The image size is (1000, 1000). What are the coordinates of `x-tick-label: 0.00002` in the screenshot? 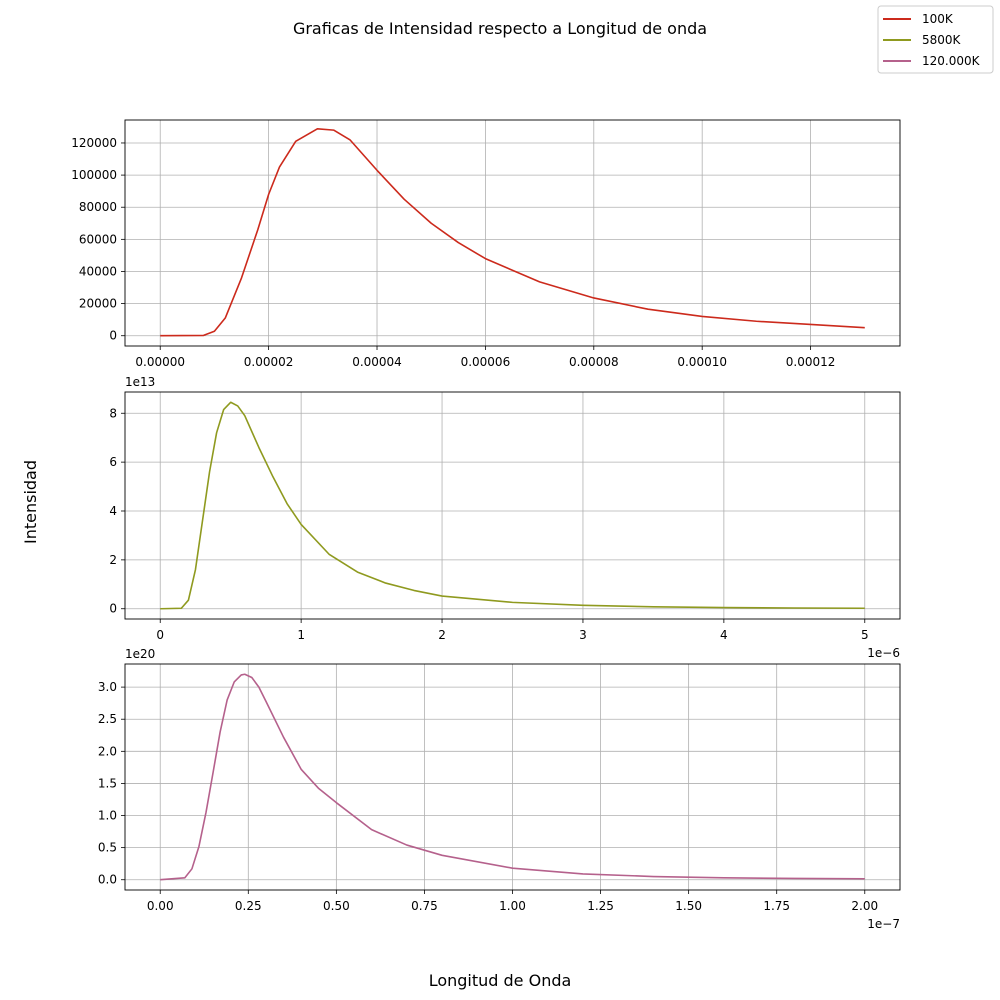 It's located at (269, 362).